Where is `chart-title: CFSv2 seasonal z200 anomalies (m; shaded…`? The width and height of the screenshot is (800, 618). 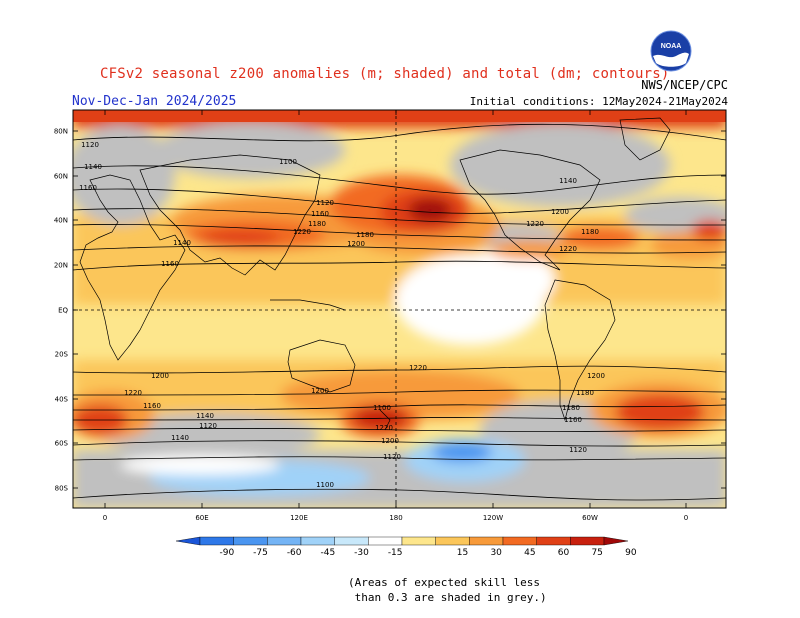
chart-title: CFSv2 seasonal z200 anomalies (m; shaded… is located at coordinates (385, 74).